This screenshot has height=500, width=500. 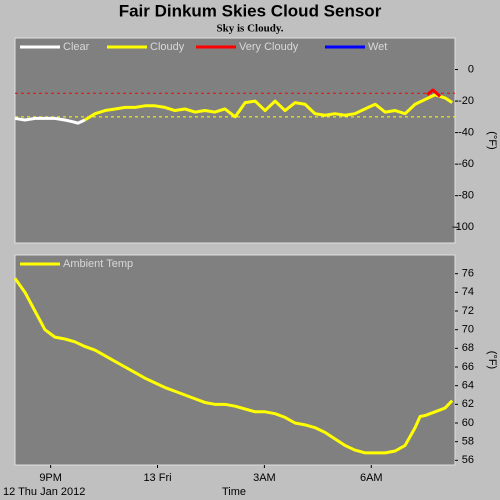 I want to click on y-tick-label: 68, so click(x=468, y=348).